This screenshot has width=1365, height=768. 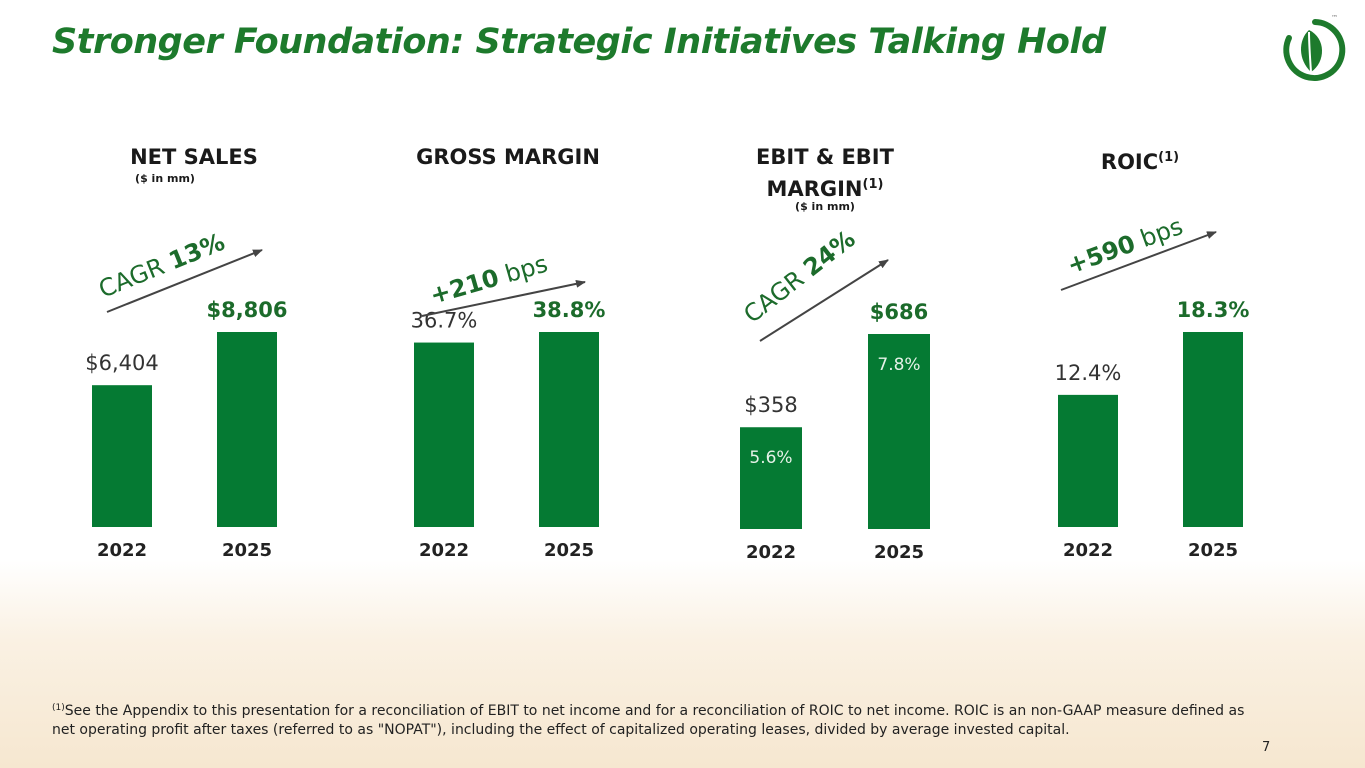 What do you see at coordinates (898, 365) in the screenshot?
I see `margin-label: 7.8%` at bounding box center [898, 365].